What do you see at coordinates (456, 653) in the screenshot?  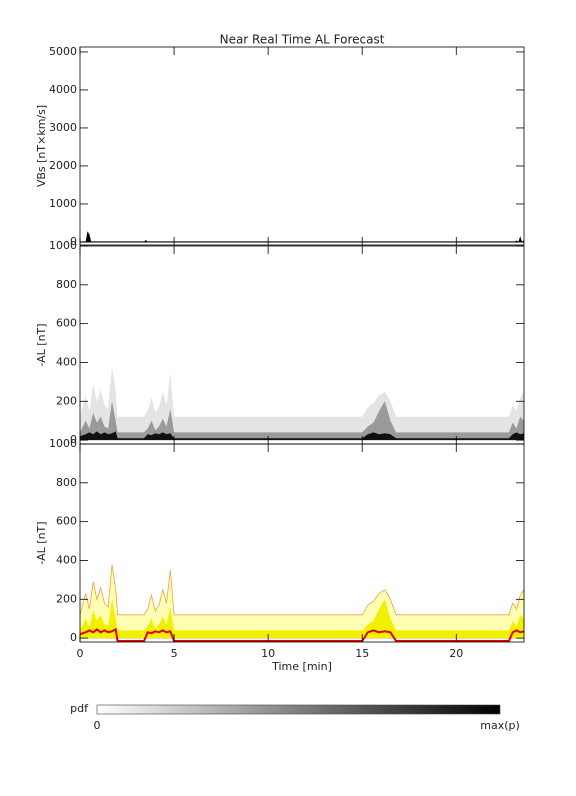 I see `x-tick-label: 20` at bounding box center [456, 653].